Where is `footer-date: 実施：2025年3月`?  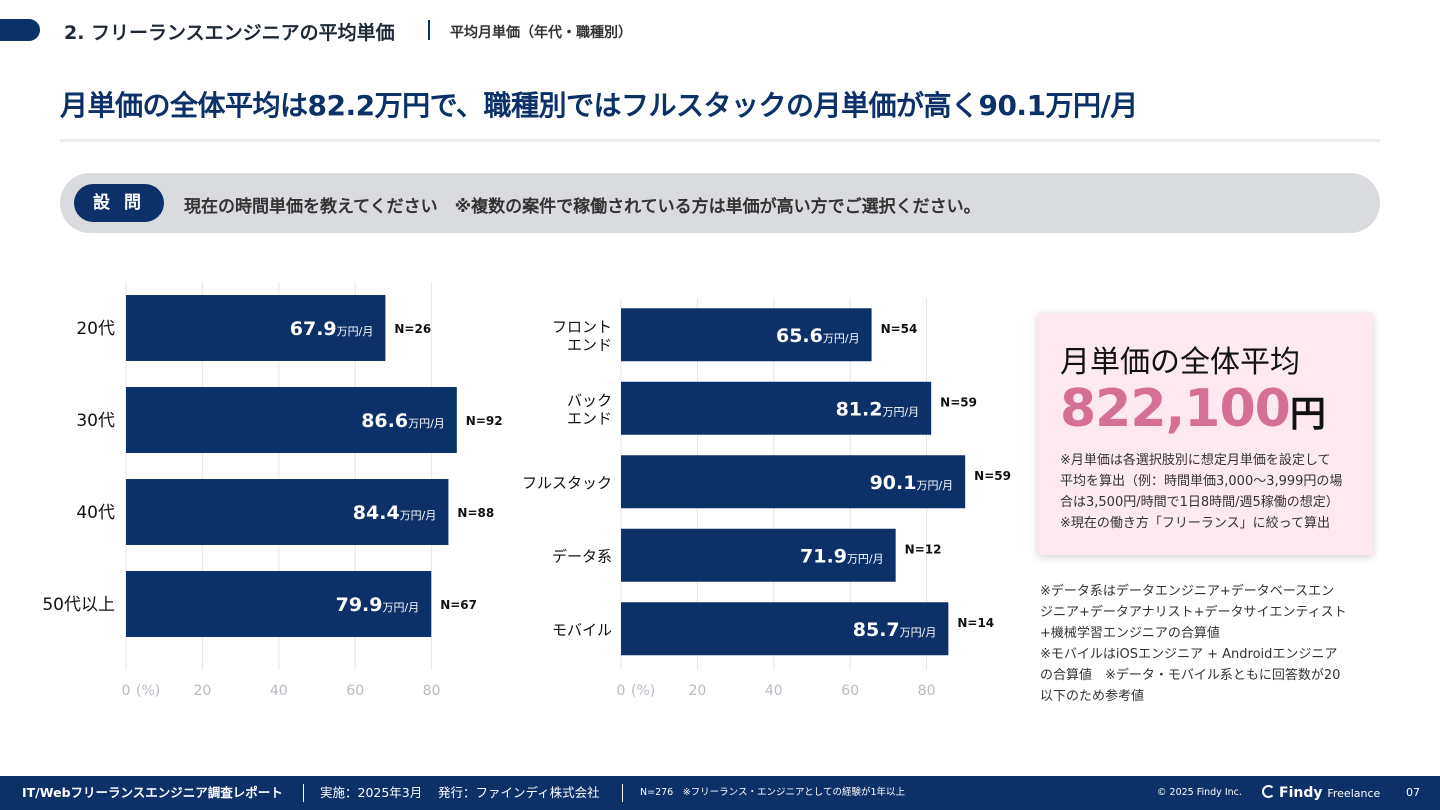 footer-date: 実施：2025年3月 is located at coordinates (371, 792).